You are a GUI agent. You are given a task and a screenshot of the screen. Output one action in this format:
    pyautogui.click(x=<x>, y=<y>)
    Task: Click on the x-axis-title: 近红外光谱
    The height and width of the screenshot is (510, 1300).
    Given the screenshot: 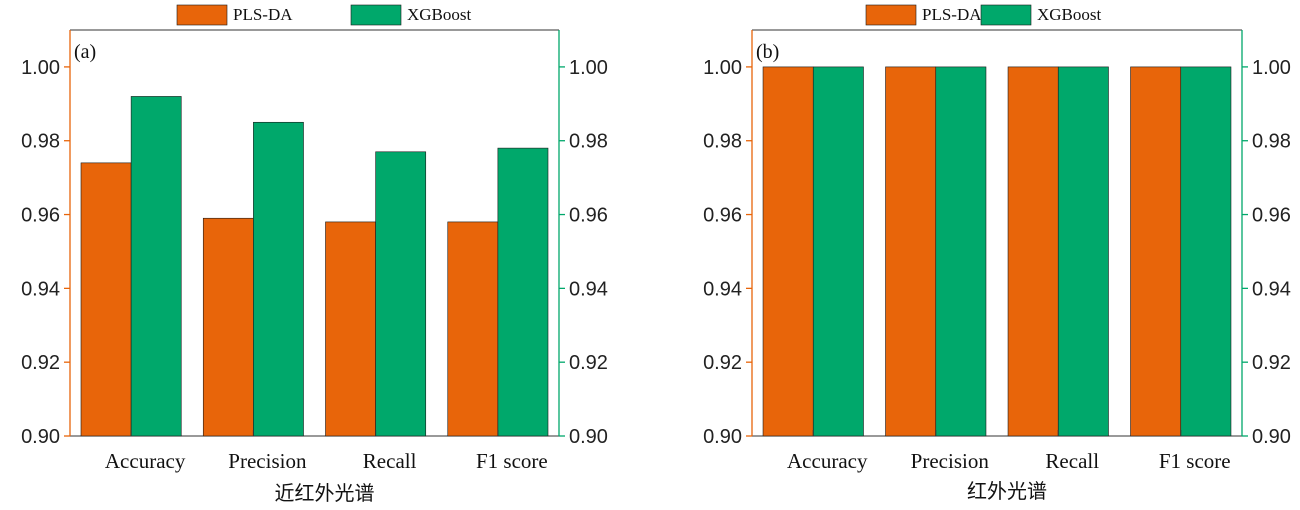 What is the action you would take?
    pyautogui.click(x=325, y=493)
    